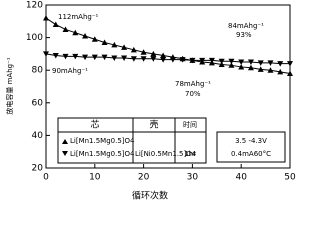 This screenshot has width=320, height=240. Describe the element at coordinates (94, 125) in the screenshot. I see `header: 芯` at that location.